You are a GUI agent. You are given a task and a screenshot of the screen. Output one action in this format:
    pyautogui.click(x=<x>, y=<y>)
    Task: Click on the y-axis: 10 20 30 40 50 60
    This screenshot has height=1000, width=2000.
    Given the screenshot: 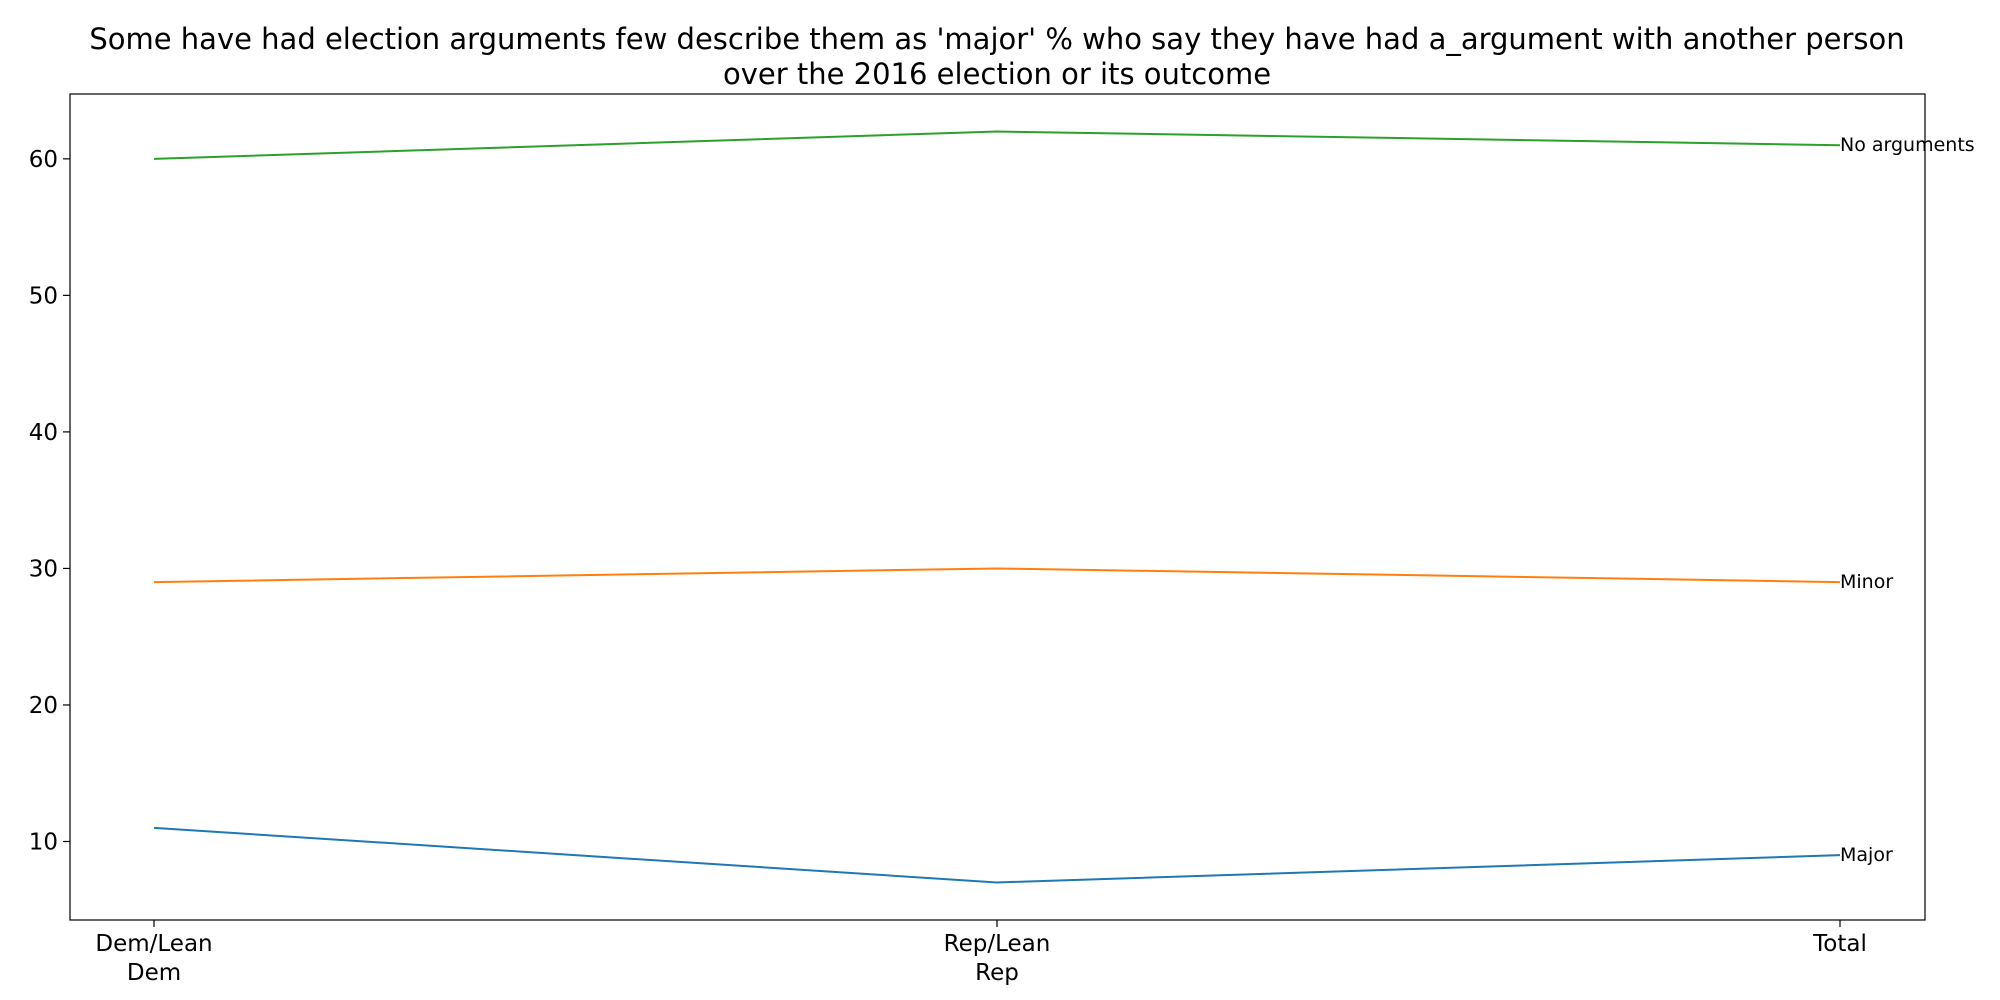 What is the action you would take?
    pyautogui.click(x=49, y=501)
    